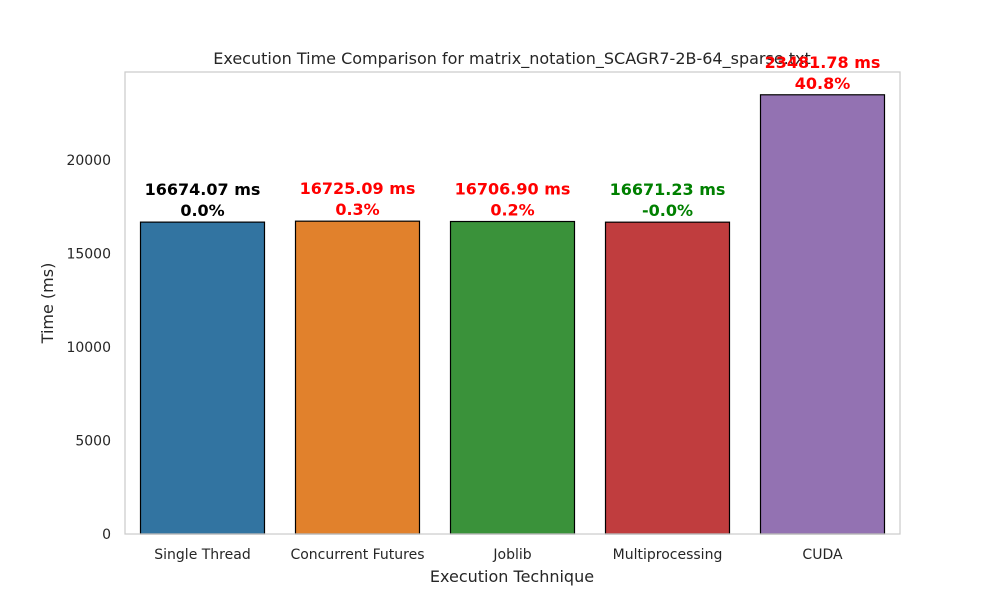  Describe the element at coordinates (513, 189) in the screenshot. I see `bar-value-label: 16706.90 ms` at that location.